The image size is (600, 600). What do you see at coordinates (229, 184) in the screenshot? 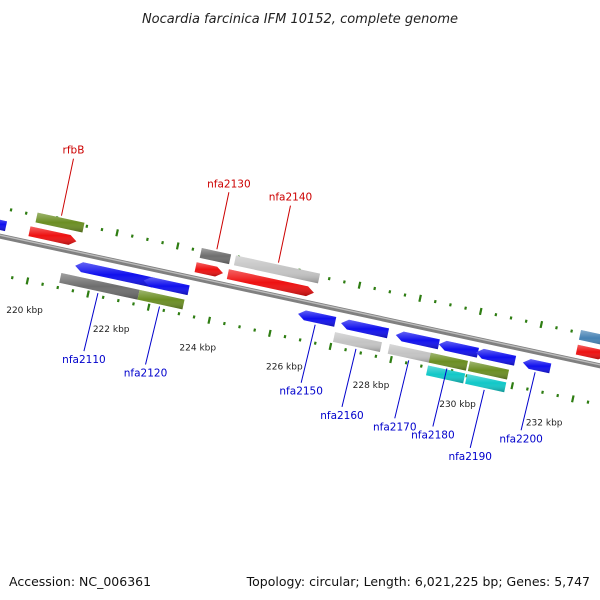
I see `gene-label: nfa2130` at bounding box center [229, 184].